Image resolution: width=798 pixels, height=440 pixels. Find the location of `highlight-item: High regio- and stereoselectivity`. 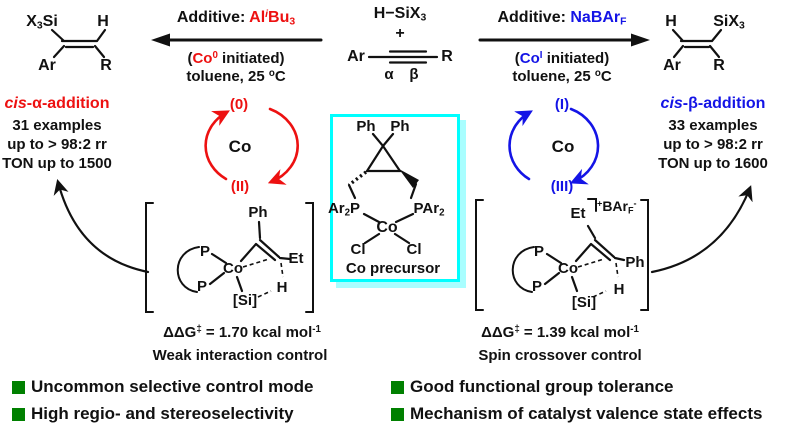

highlight-item: High regio- and stereoselectivity is located at coordinates (153, 414).